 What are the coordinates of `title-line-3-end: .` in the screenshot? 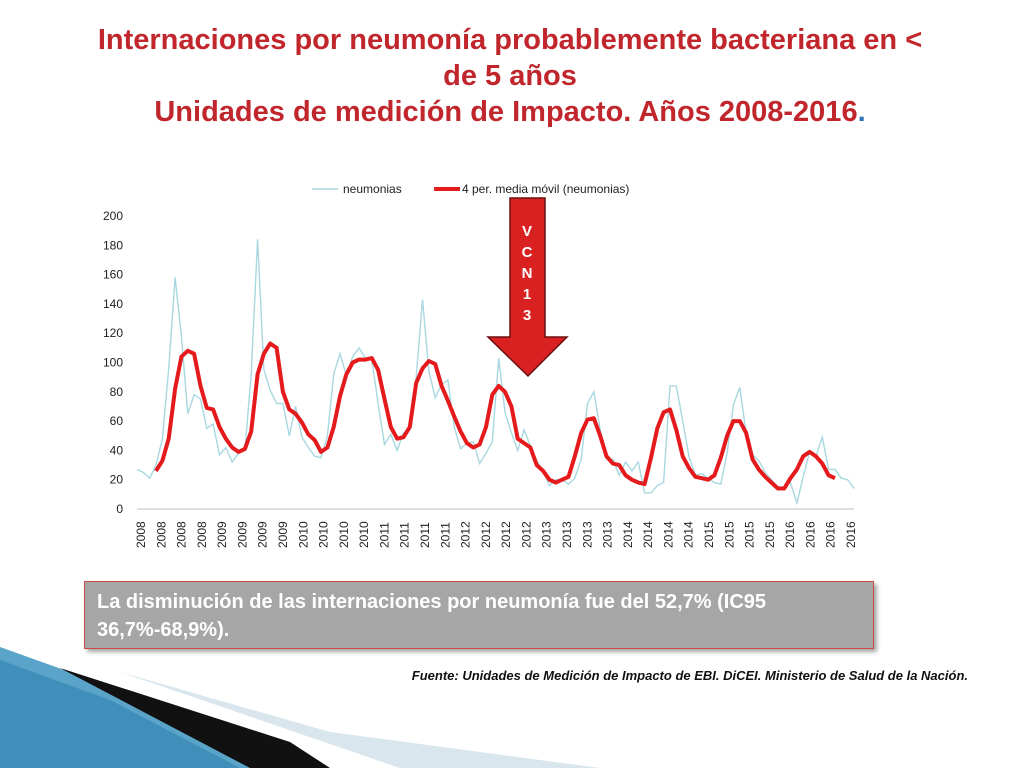 It's located at (861, 112).